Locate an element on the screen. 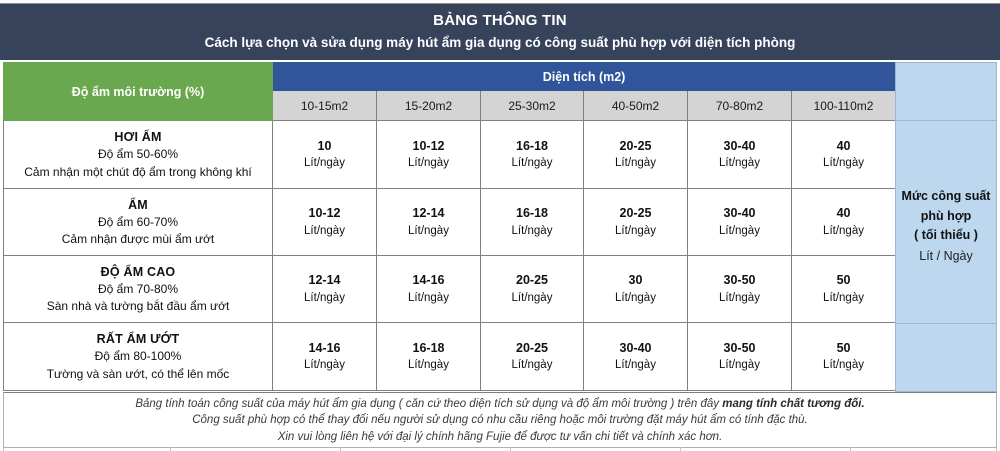  header-col-70-80: 70-80m2 is located at coordinates (739, 105).